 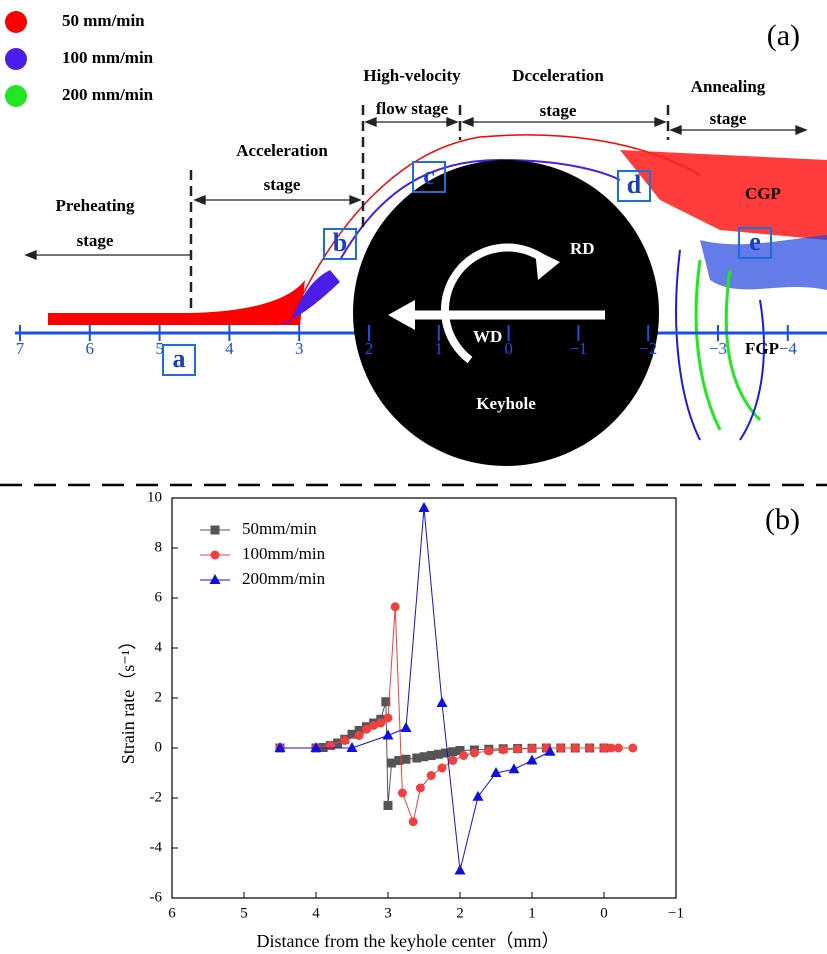 I want to click on series-line, so click(x=456, y=715).